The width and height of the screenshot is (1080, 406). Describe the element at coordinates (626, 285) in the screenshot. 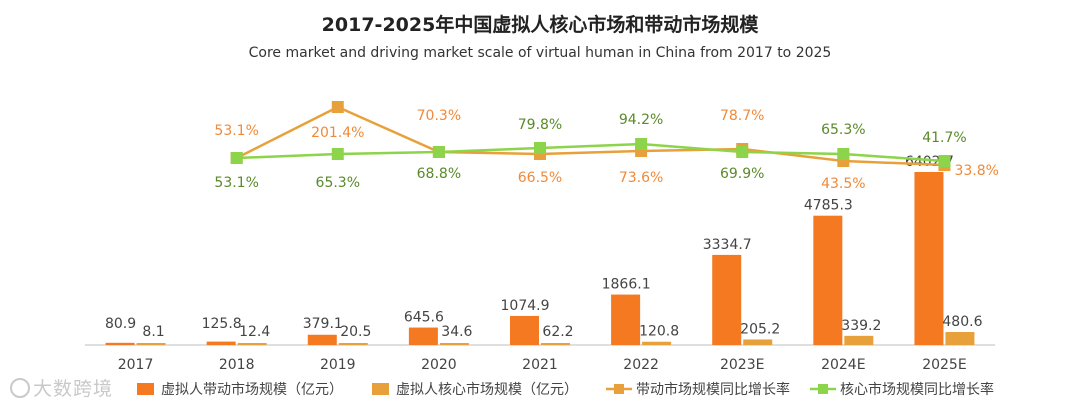

I see `bar-label-driving-2022: 1866.1` at that location.